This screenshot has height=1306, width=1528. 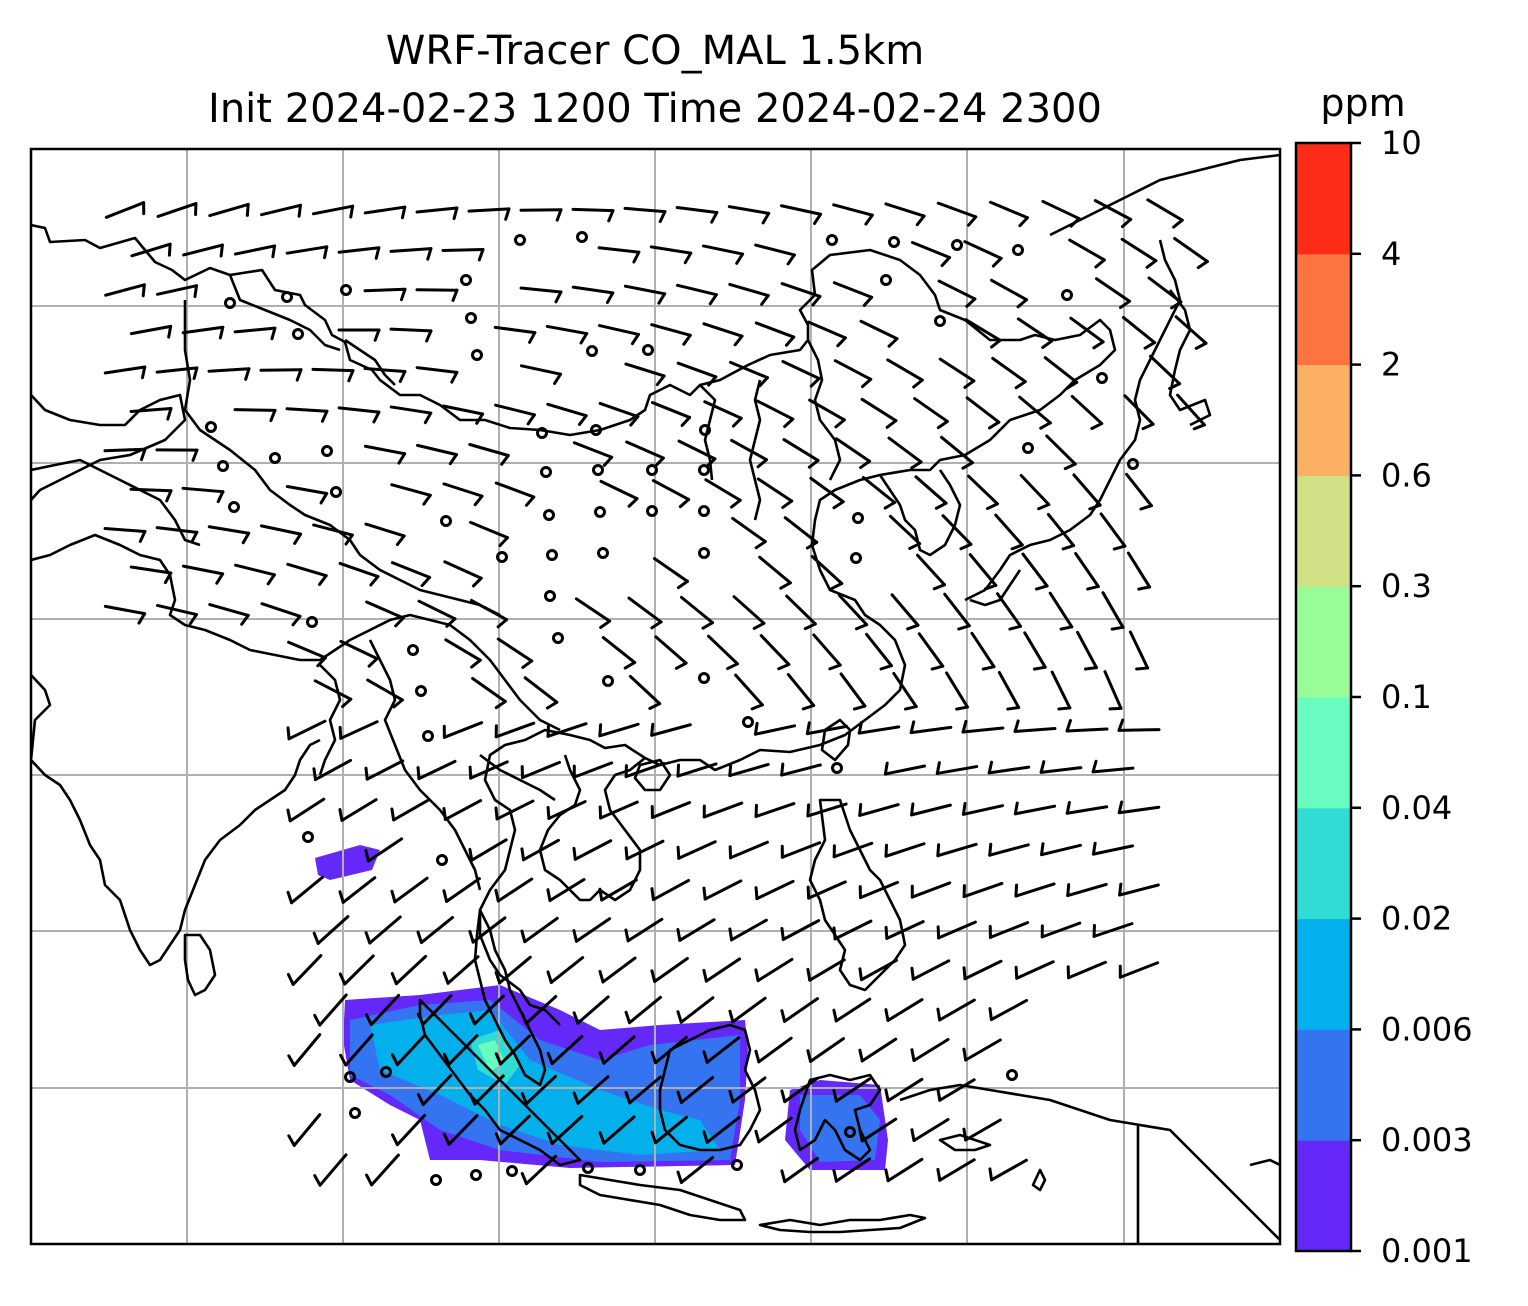 What do you see at coordinates (1416, 919) in the screenshot?
I see `colorbar-tick-label: 0.02` at bounding box center [1416, 919].